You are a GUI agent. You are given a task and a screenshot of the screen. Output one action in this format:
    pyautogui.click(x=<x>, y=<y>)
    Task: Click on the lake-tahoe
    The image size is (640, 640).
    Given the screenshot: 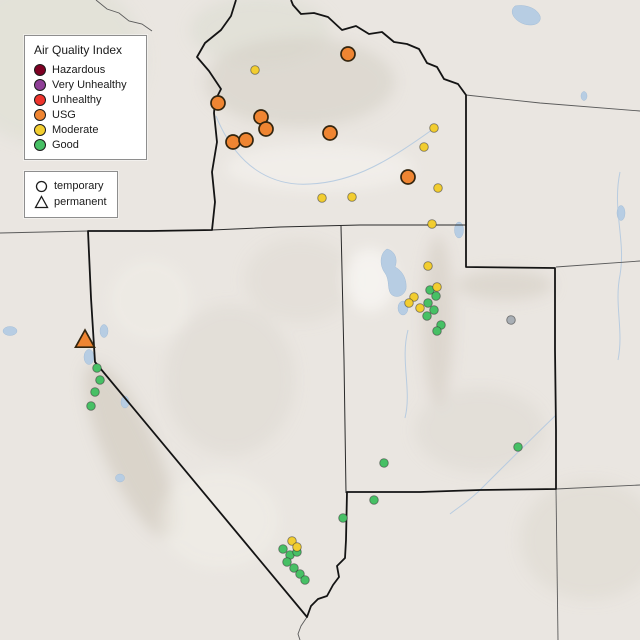 What is the action you would take?
    pyautogui.click(x=89, y=357)
    